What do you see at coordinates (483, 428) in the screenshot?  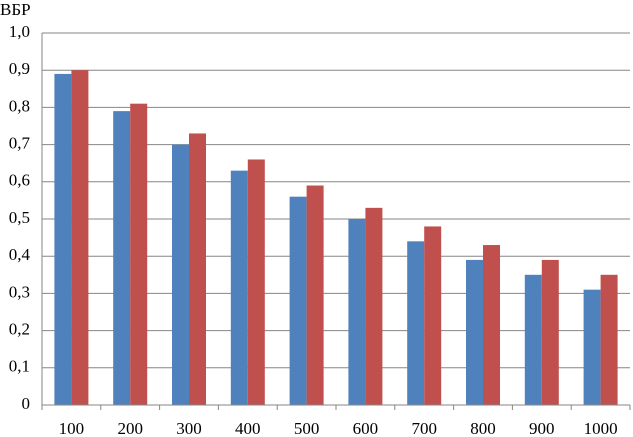 I see `x-tick-label: 800` at bounding box center [483, 428].